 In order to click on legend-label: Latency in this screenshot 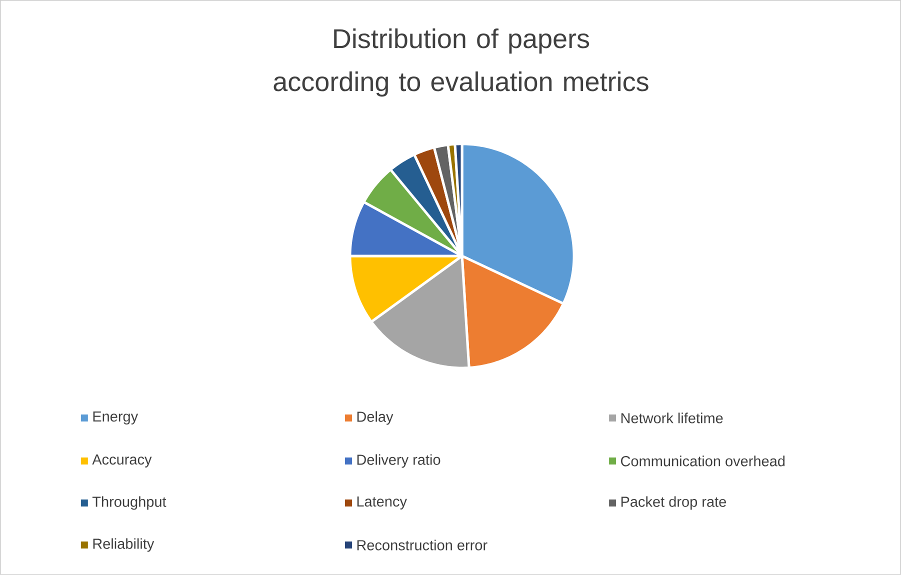, I will do `click(382, 503)`.